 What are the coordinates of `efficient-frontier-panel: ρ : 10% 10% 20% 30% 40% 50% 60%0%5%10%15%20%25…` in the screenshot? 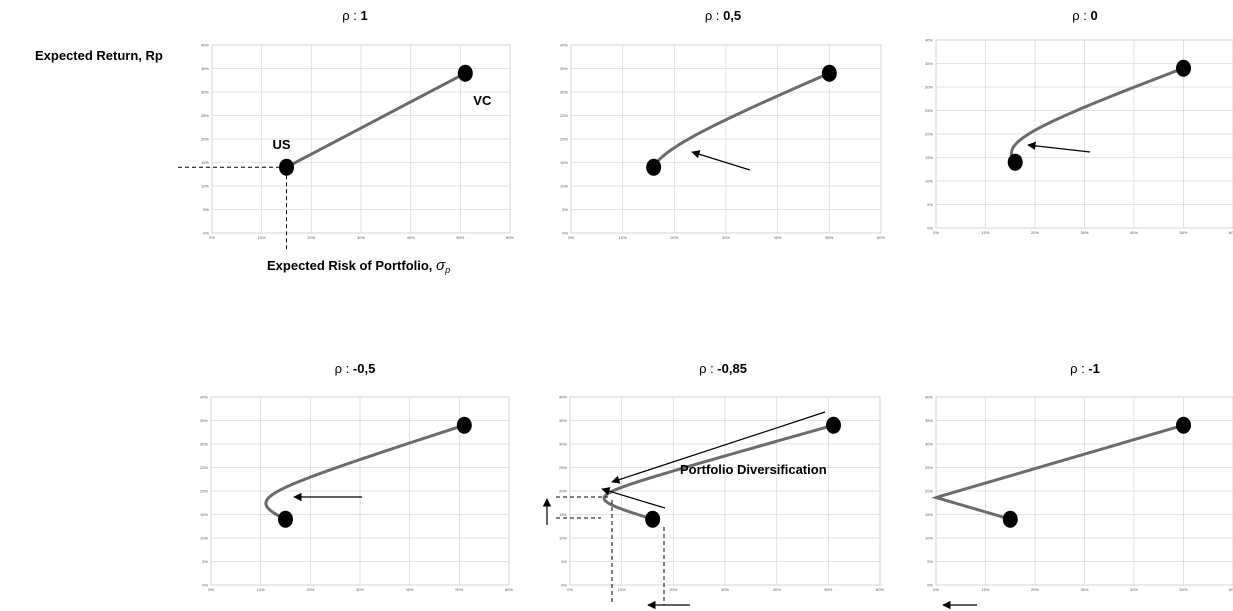 It's located at (357, 124).